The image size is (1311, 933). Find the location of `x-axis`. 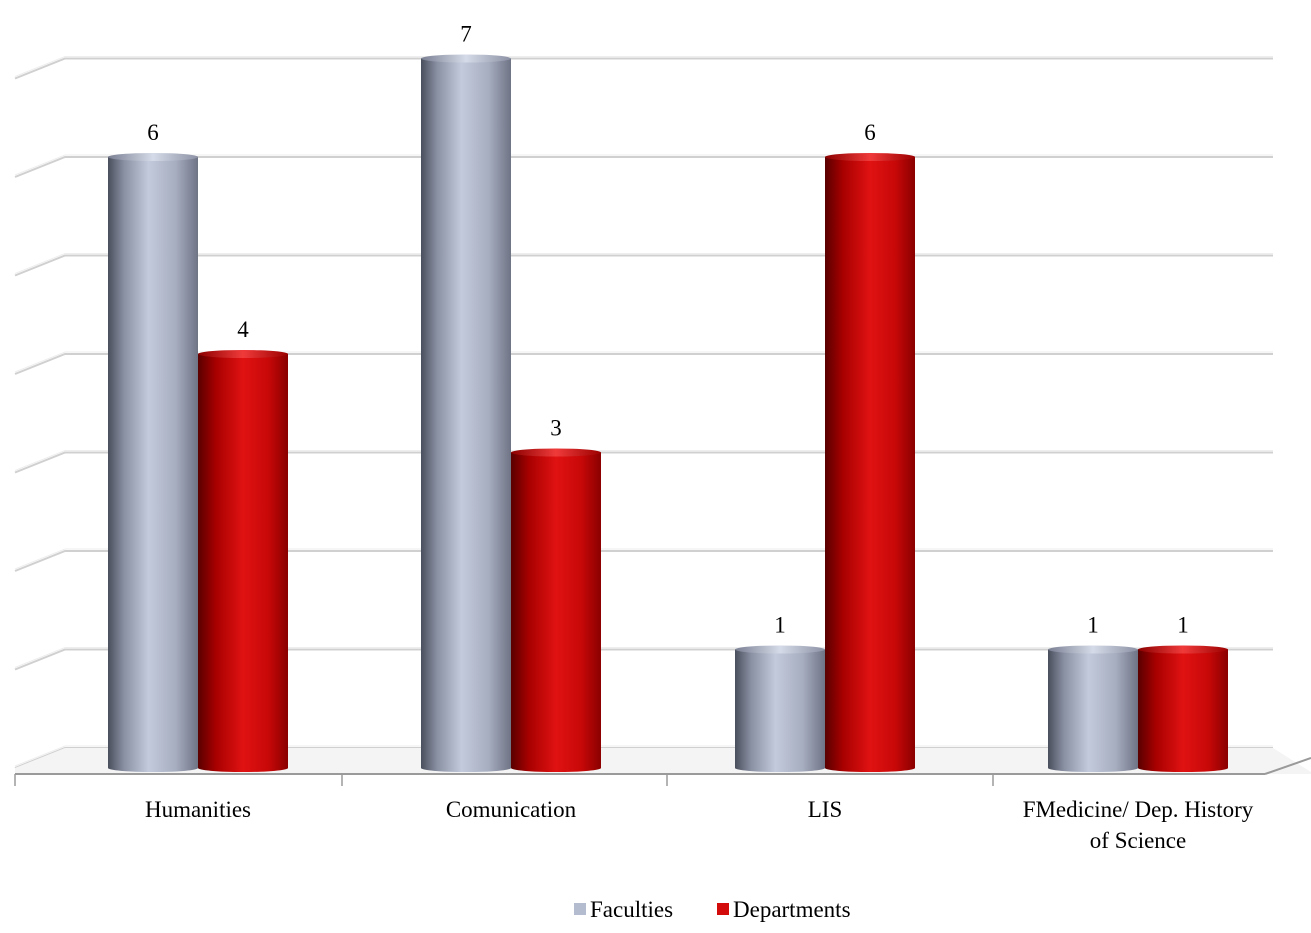

x-axis is located at coordinates (662, 767).